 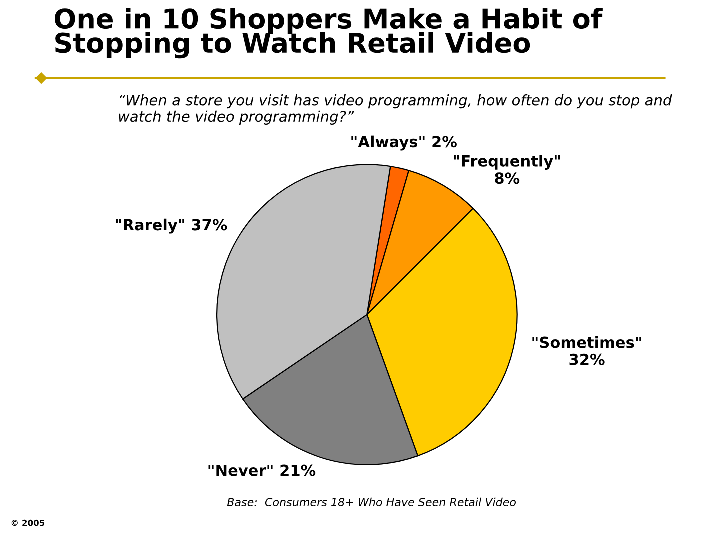 I want to click on chart-subtitle: “When a store you visit has video programming, how often do you stop and watch the video programming?”, so click(x=395, y=109).